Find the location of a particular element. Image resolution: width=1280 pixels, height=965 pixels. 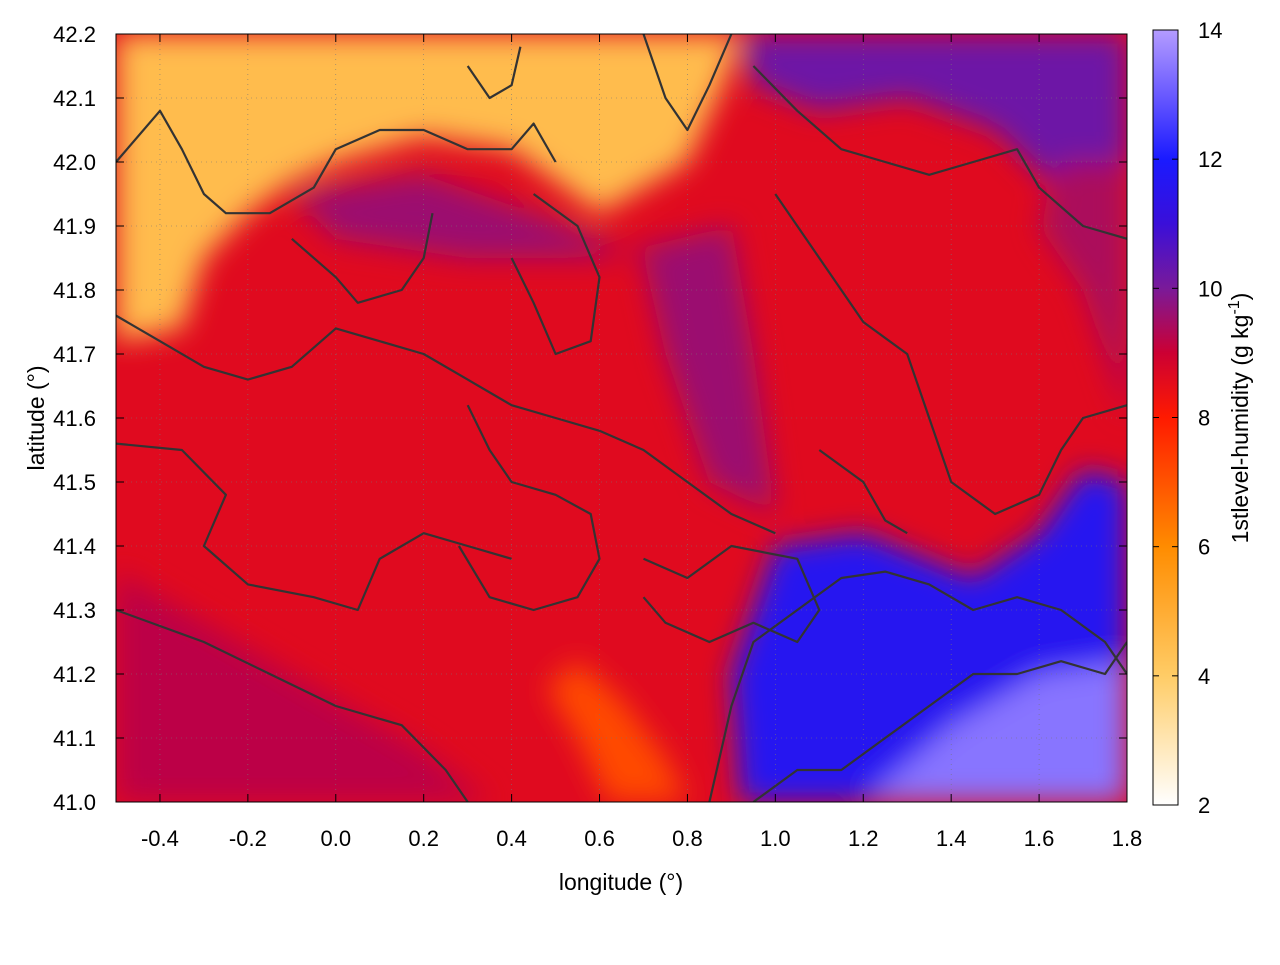

x-tick-label: 0.0 is located at coordinates (335, 838).